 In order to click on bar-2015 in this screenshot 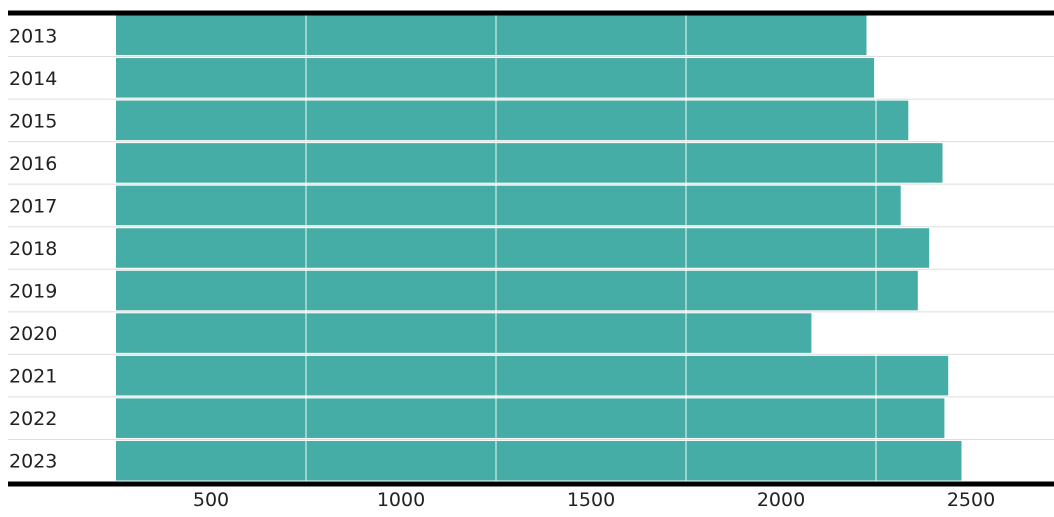, I will do `click(512, 120)`.